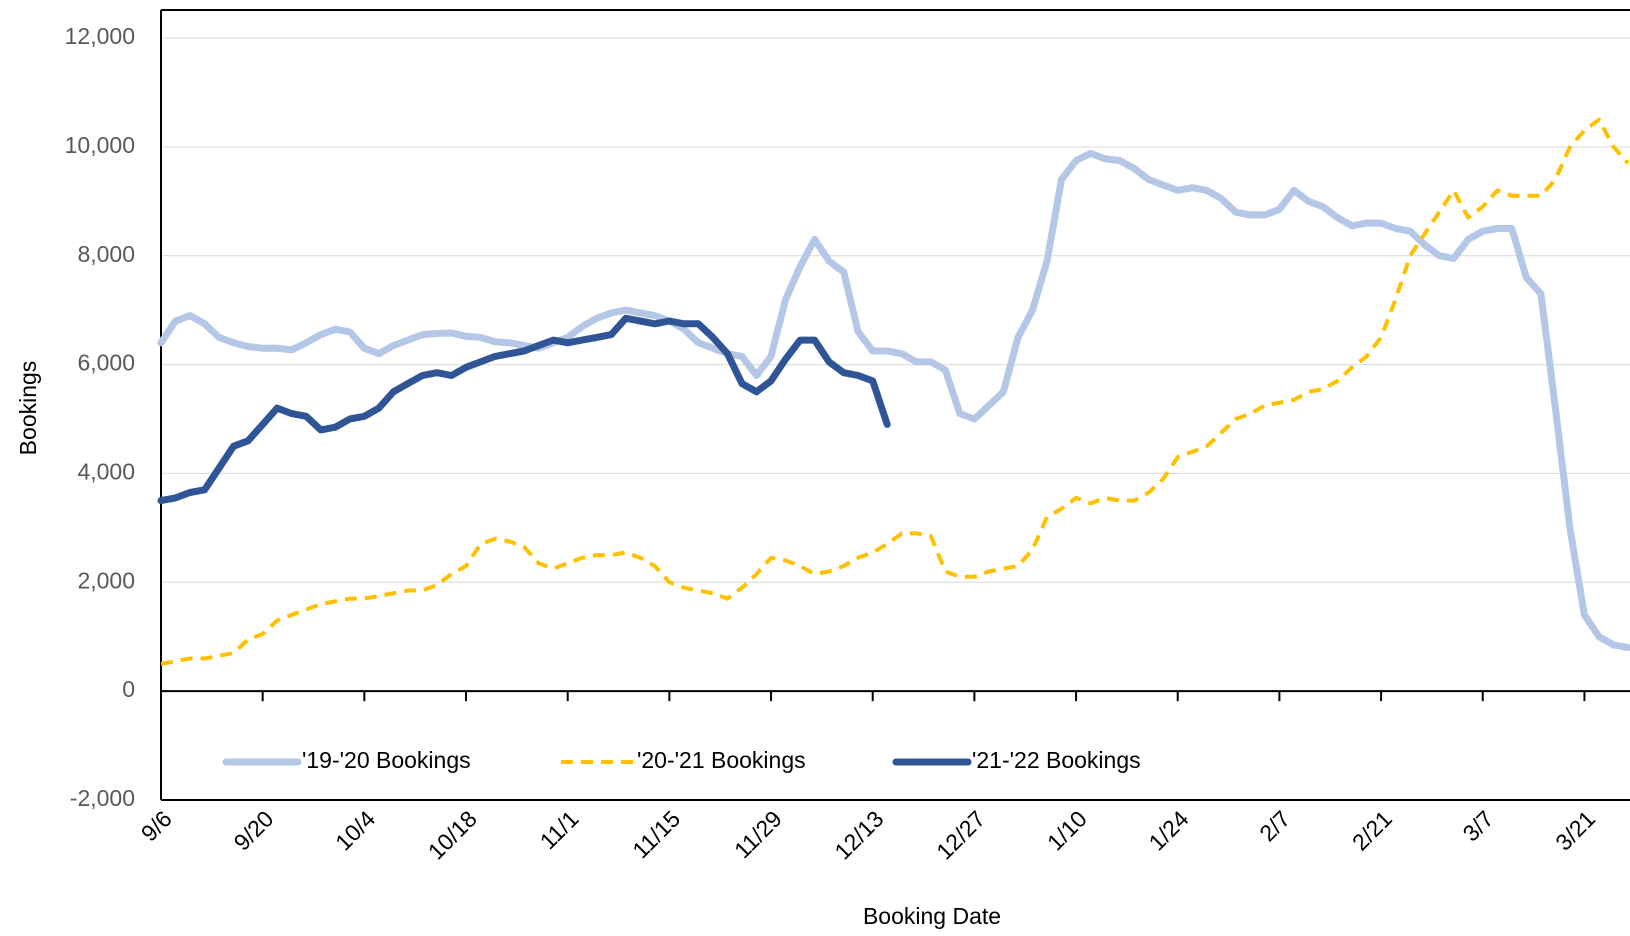 Image resolution: width=1630 pixels, height=936 pixels. I want to click on y-tick-label: 2,000, so click(106, 580).